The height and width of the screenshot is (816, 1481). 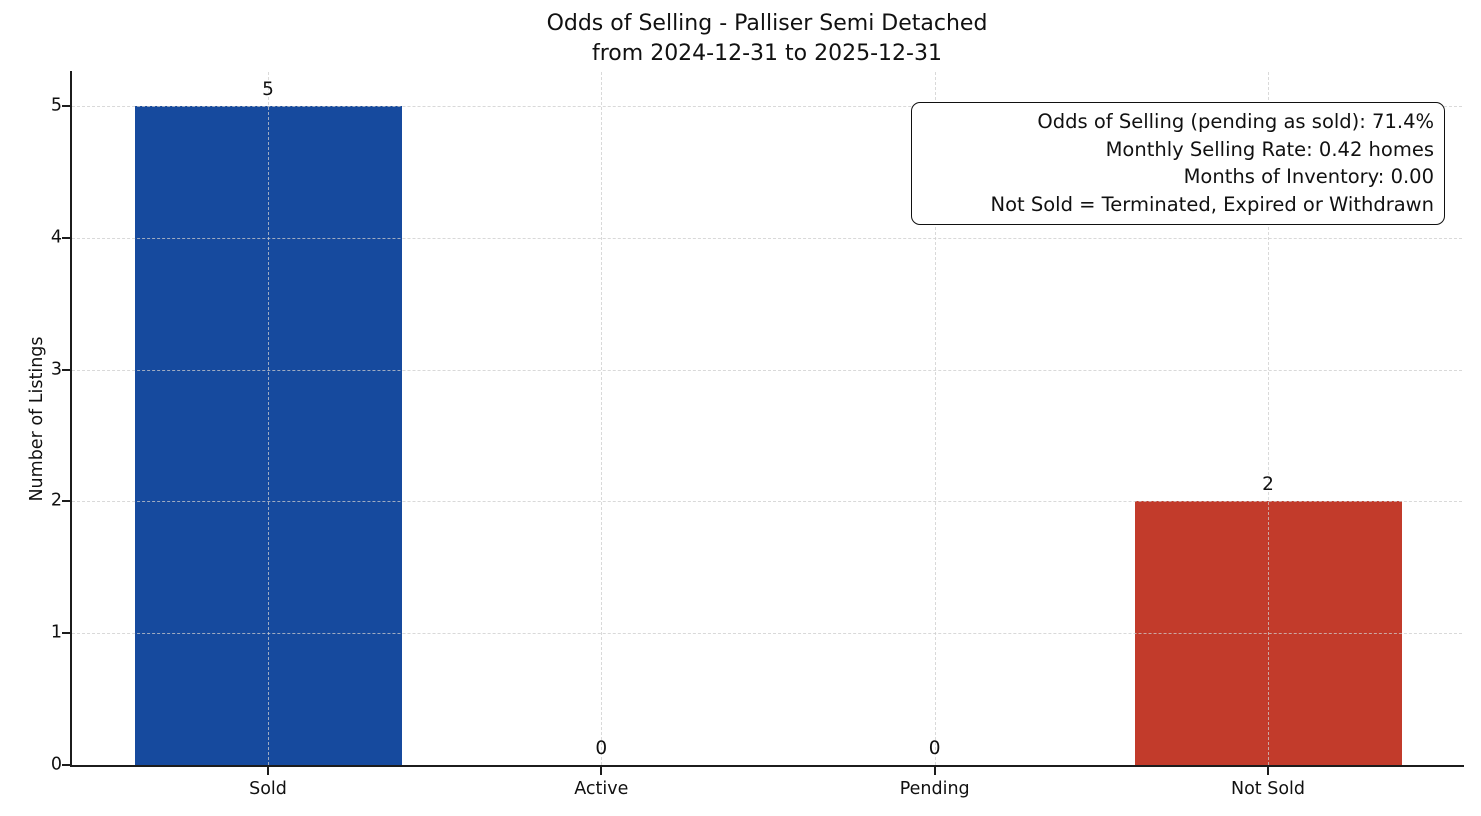 I want to click on x-tick-label-not-sold: Not Sold, so click(x=1268, y=789).